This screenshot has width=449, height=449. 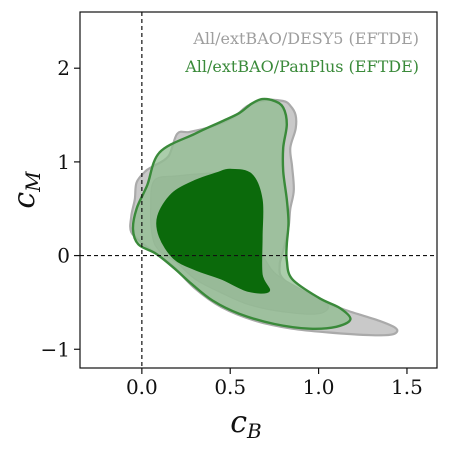 I want to click on x-tick-label: 1.5, so click(x=407, y=387).